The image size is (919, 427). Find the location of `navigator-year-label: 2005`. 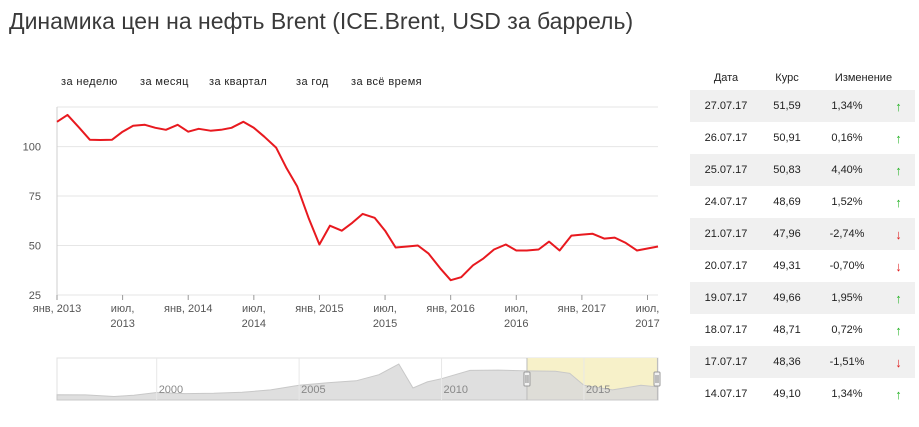

navigator-year-label: 2005 is located at coordinates (313, 390).